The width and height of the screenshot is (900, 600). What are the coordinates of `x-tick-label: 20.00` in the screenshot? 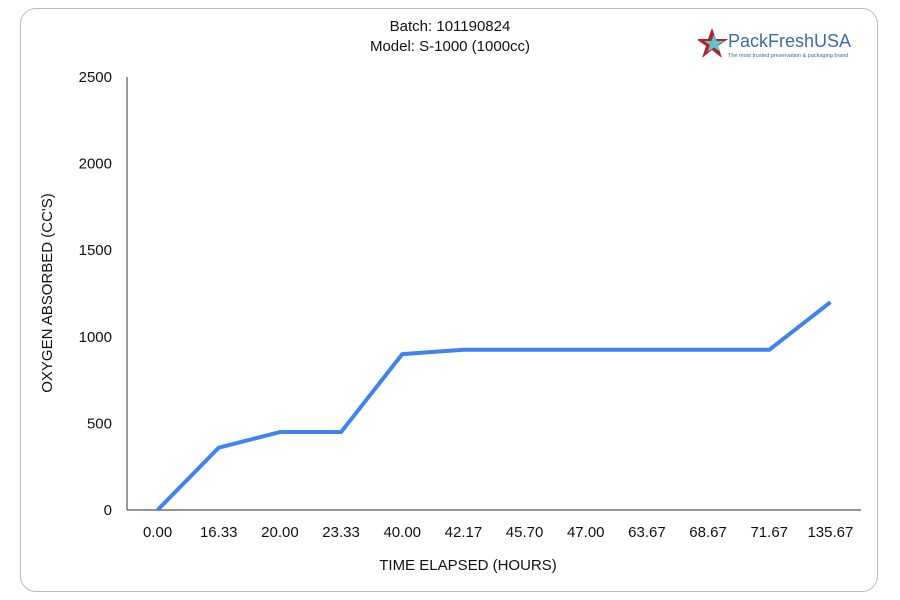 It's located at (280, 532).